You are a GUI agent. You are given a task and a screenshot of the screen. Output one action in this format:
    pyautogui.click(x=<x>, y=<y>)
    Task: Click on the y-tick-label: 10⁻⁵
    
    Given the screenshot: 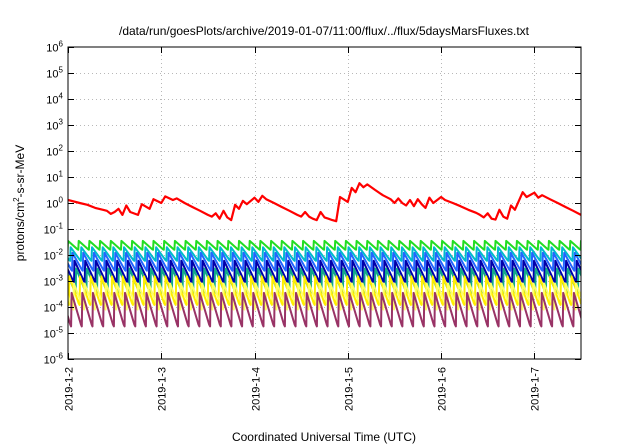 What is the action you would take?
    pyautogui.click(x=54, y=333)
    